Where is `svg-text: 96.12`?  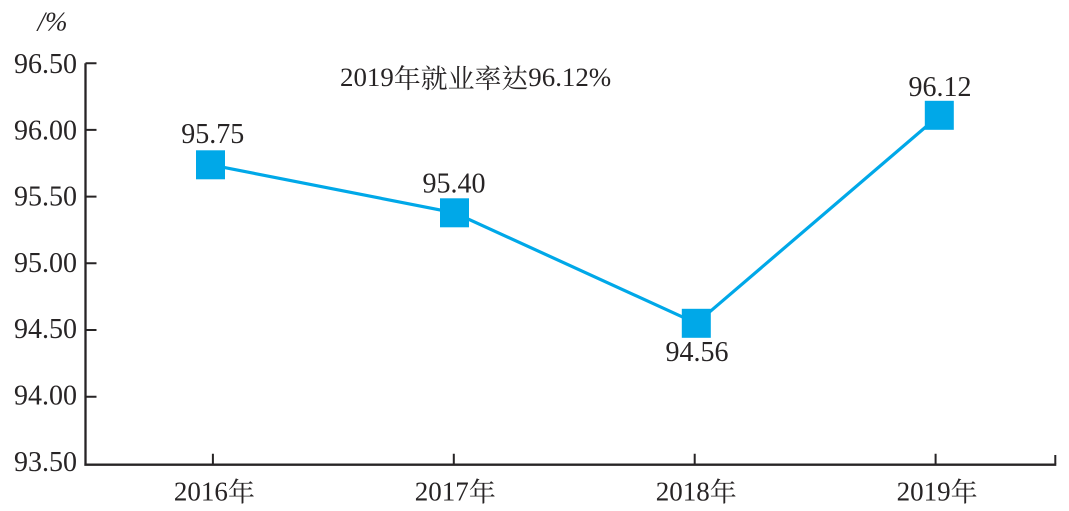
svg-text: 96.12 is located at coordinates (940, 87).